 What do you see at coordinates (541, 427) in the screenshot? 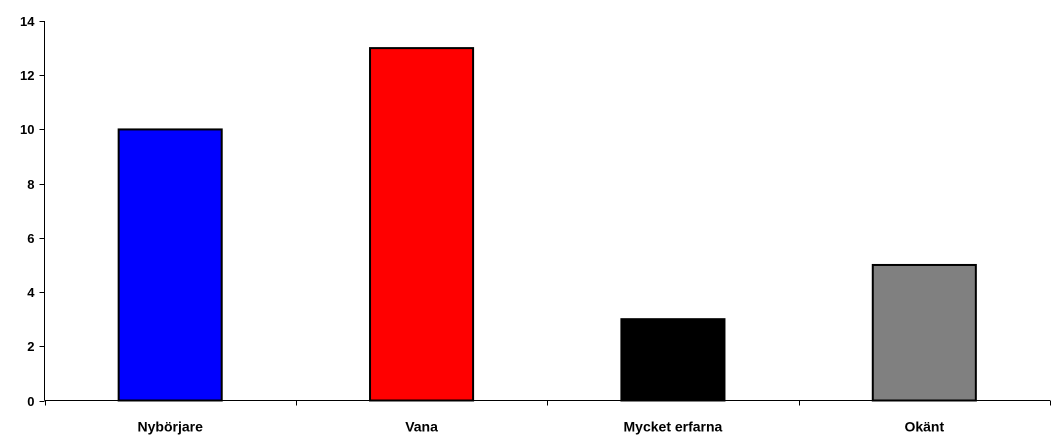
I see `x-axis-labels: Nybörjare Vana Mycket erfarna Okänt` at bounding box center [541, 427].